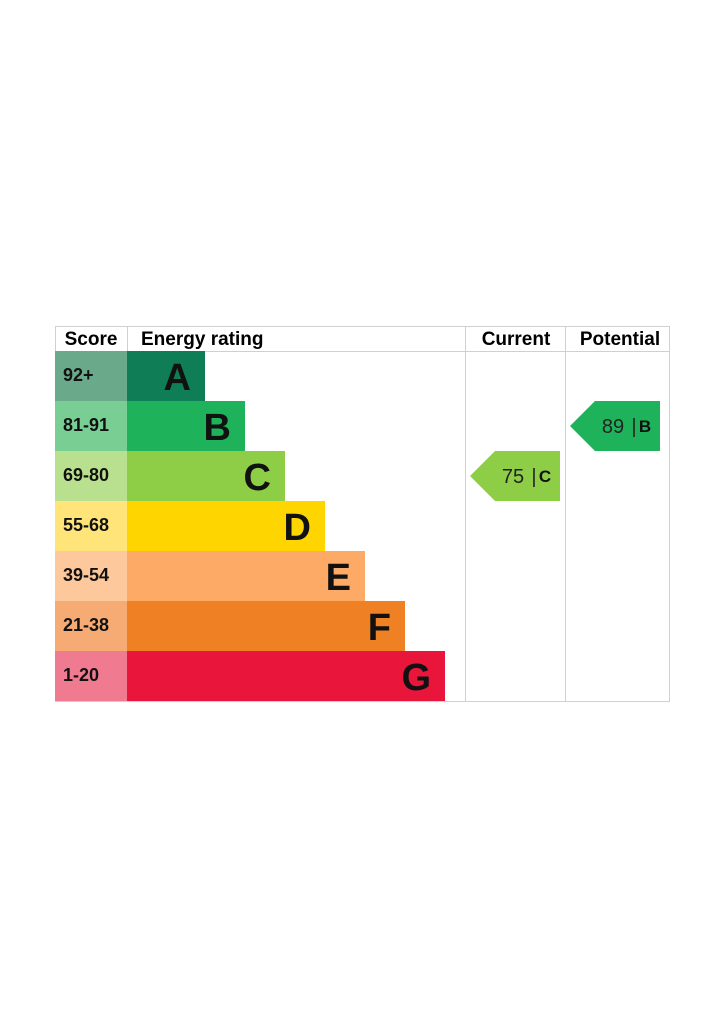 The width and height of the screenshot is (715, 1033). I want to click on band-letter-f: F, so click(379, 628).